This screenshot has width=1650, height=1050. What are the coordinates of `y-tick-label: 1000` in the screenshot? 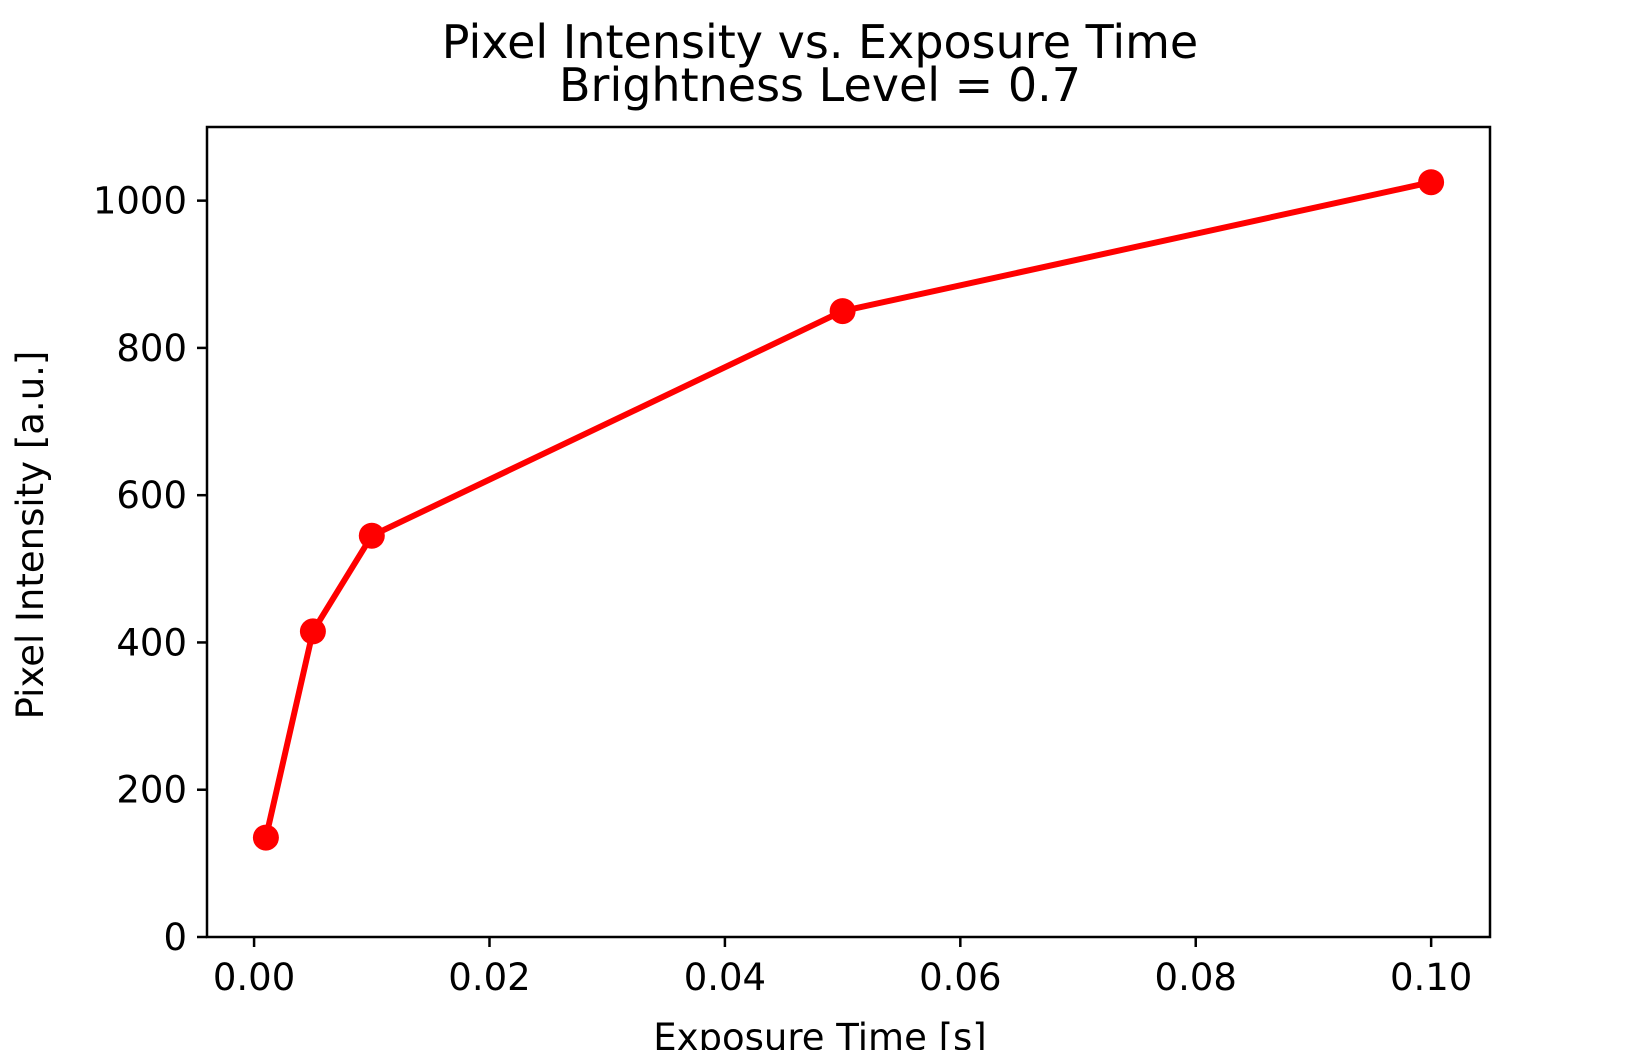 It's located at (140, 201).